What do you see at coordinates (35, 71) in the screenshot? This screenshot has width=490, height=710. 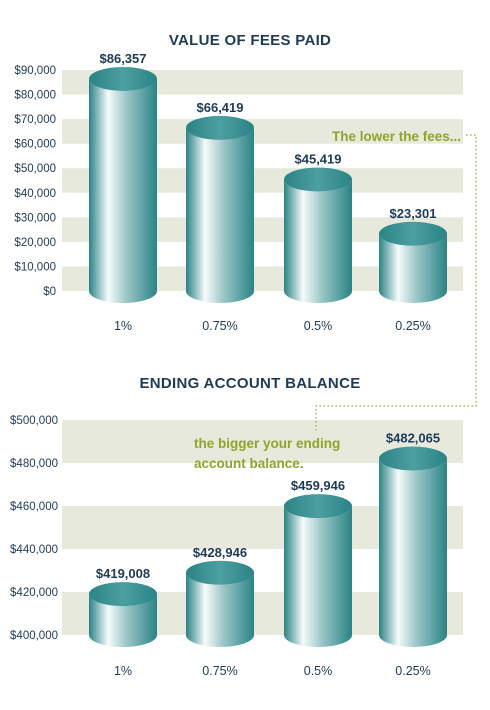 I see `fees-paid-y-tick-label: $90,000` at bounding box center [35, 71].